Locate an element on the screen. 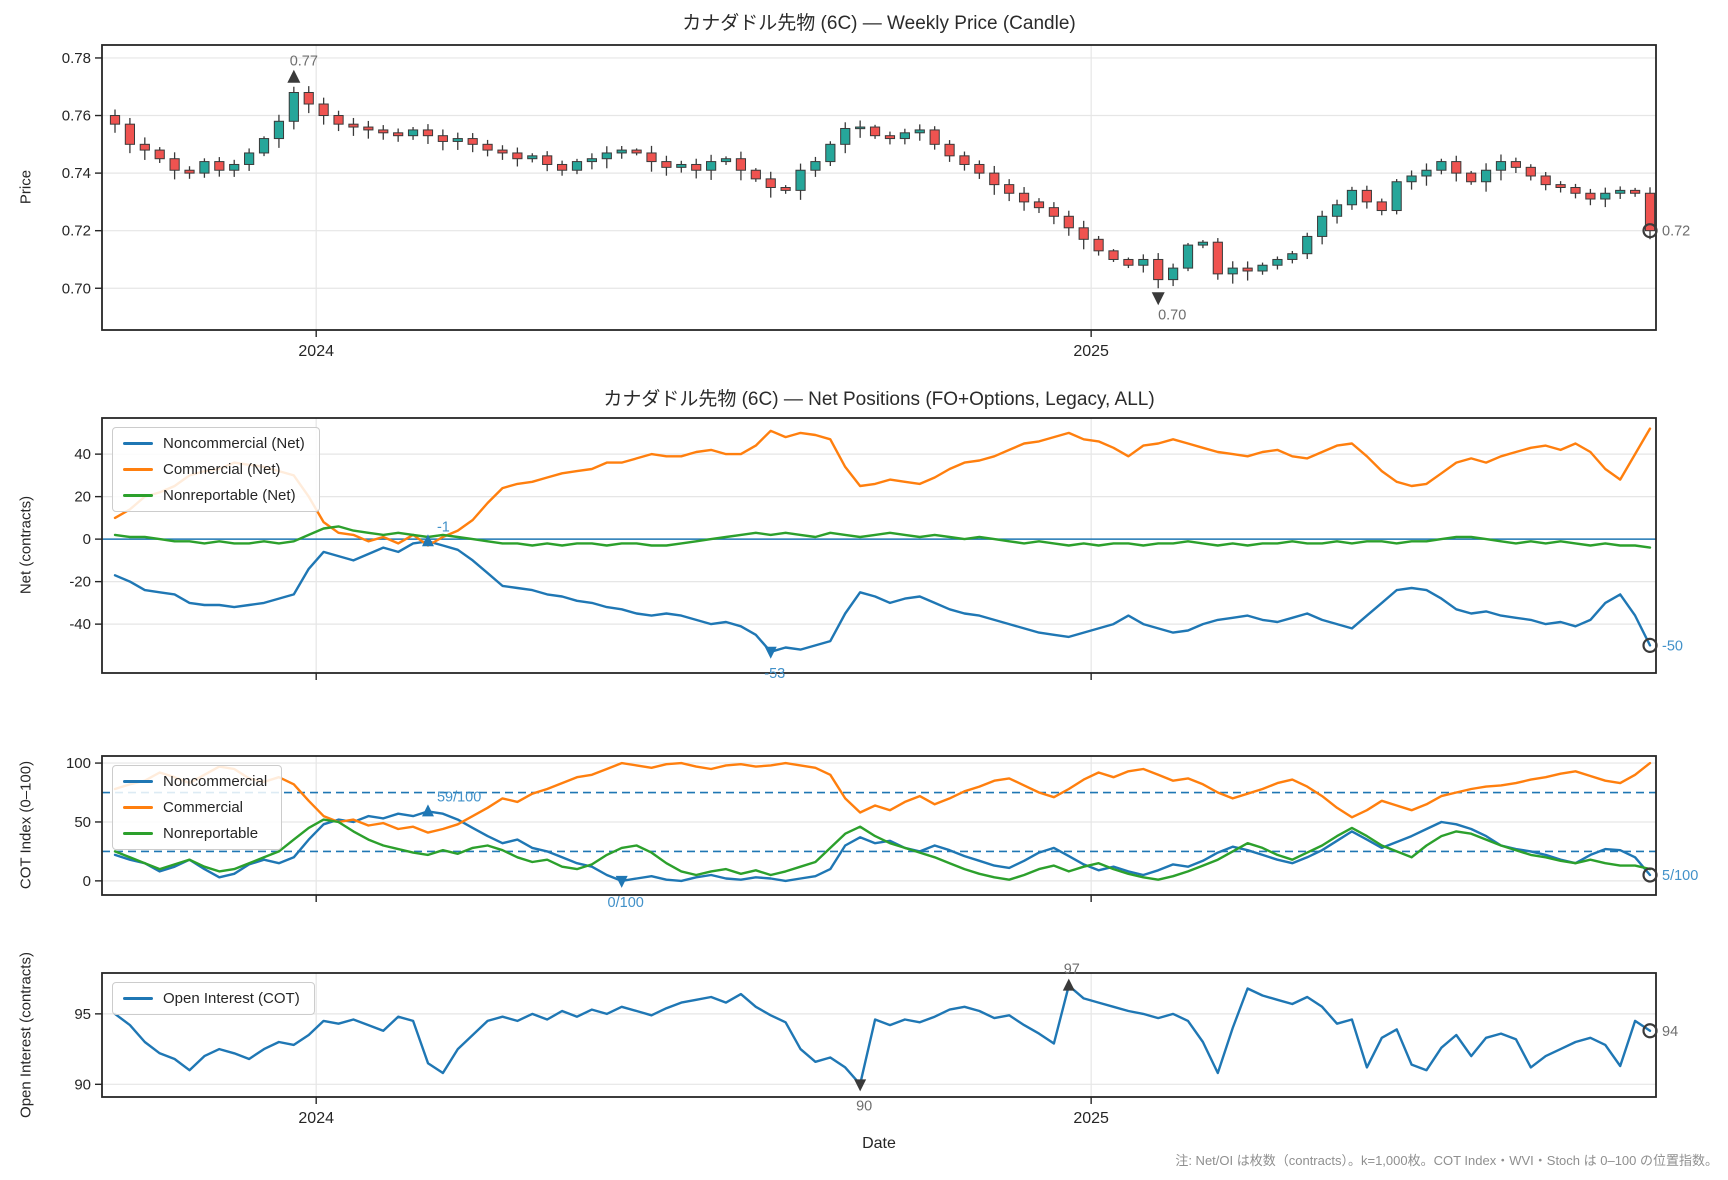  svg-text: 20 is located at coordinates (82, 497).